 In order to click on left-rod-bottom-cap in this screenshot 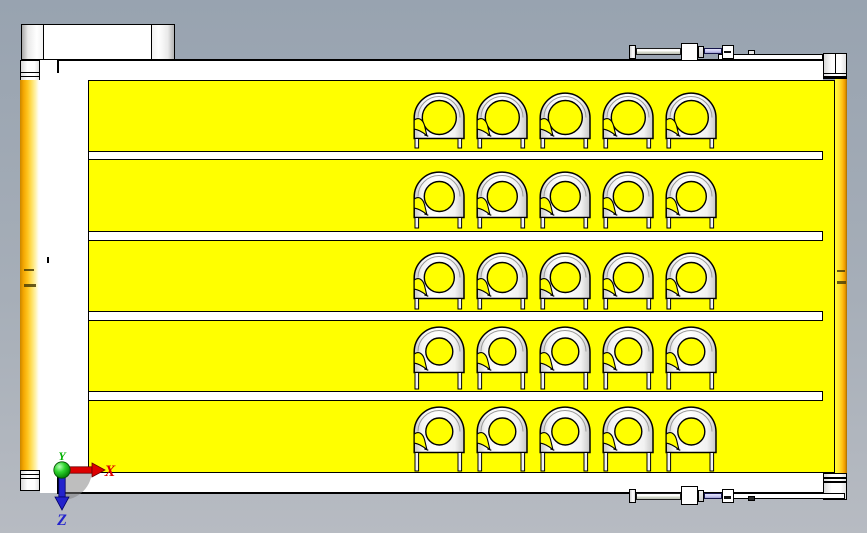, I will do `click(30, 480)`.